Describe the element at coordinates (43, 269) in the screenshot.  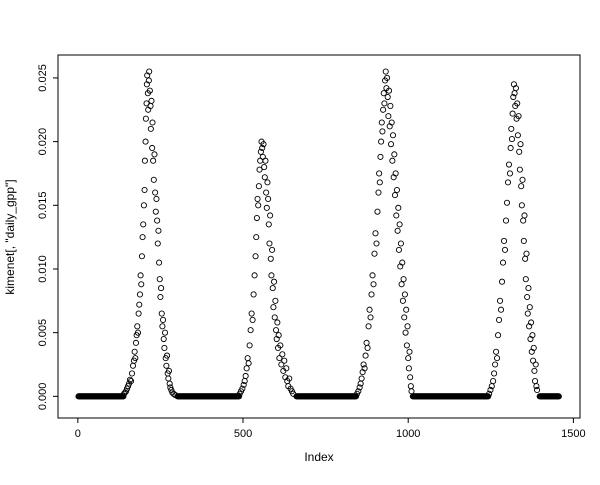
I see `y-tick-label: 0.010` at that location.